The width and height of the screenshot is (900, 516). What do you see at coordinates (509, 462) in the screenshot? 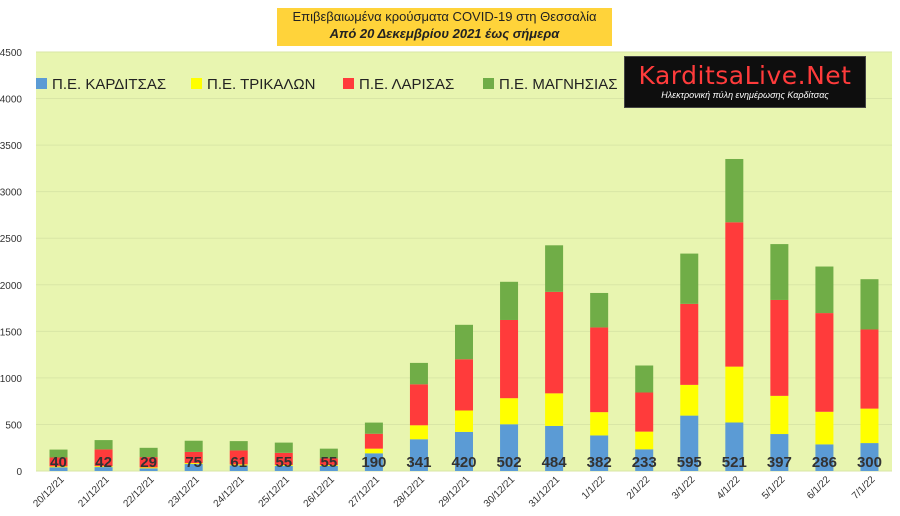
I see `data-label-10: 502` at bounding box center [509, 462].